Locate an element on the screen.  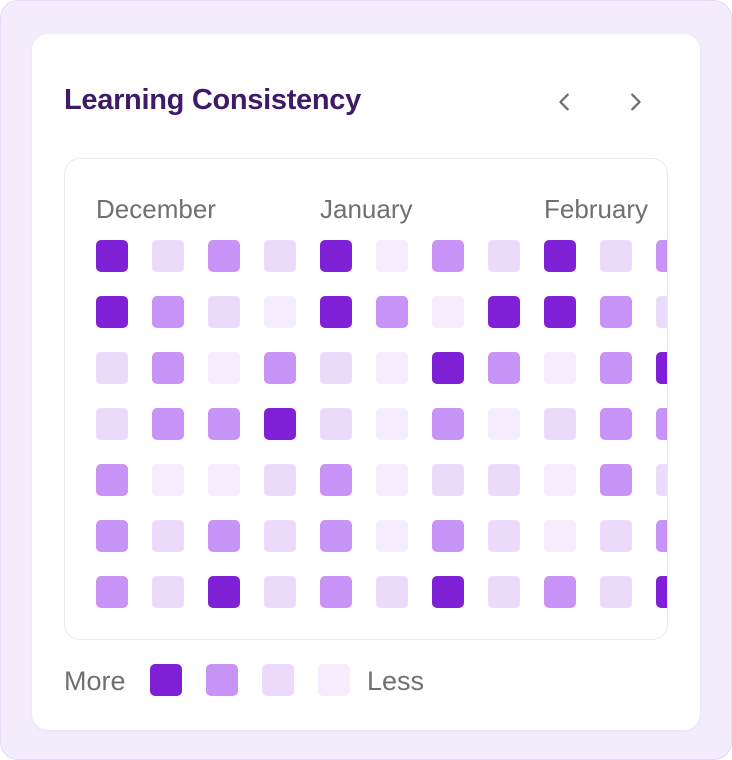
chevron-left-icon is located at coordinates (564, 102).